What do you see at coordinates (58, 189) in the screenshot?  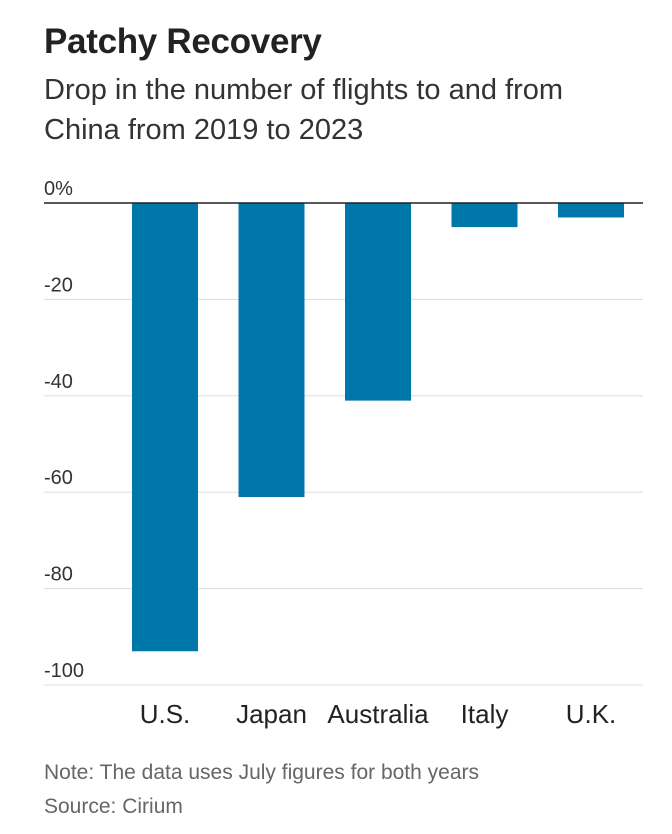 I see `y-tick-label: 0%` at bounding box center [58, 189].